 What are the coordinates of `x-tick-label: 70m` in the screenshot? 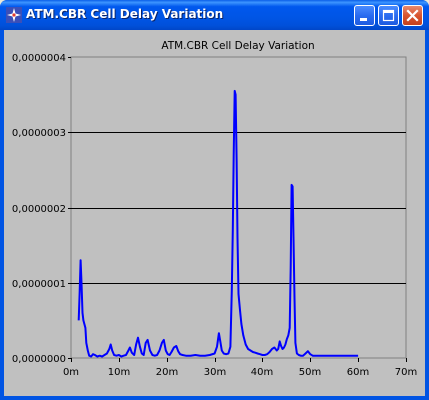 It's located at (406, 372).